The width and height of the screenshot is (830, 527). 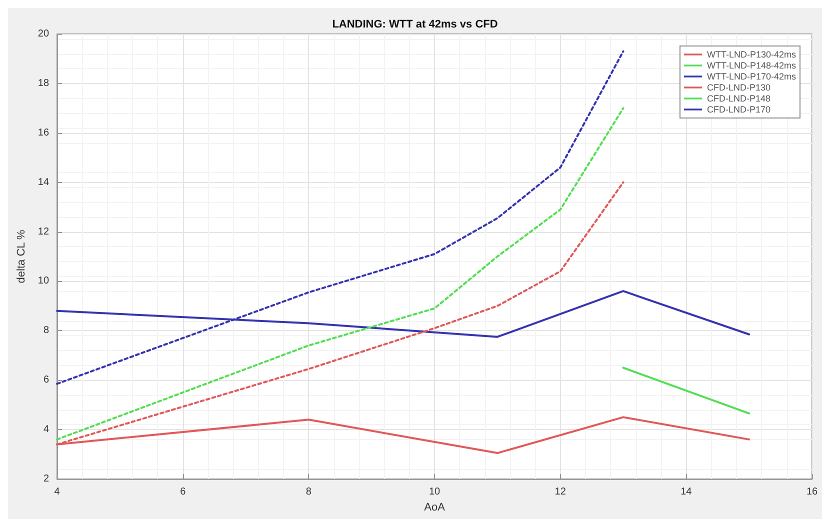 I want to click on y-tick-label: 16, so click(x=44, y=132).